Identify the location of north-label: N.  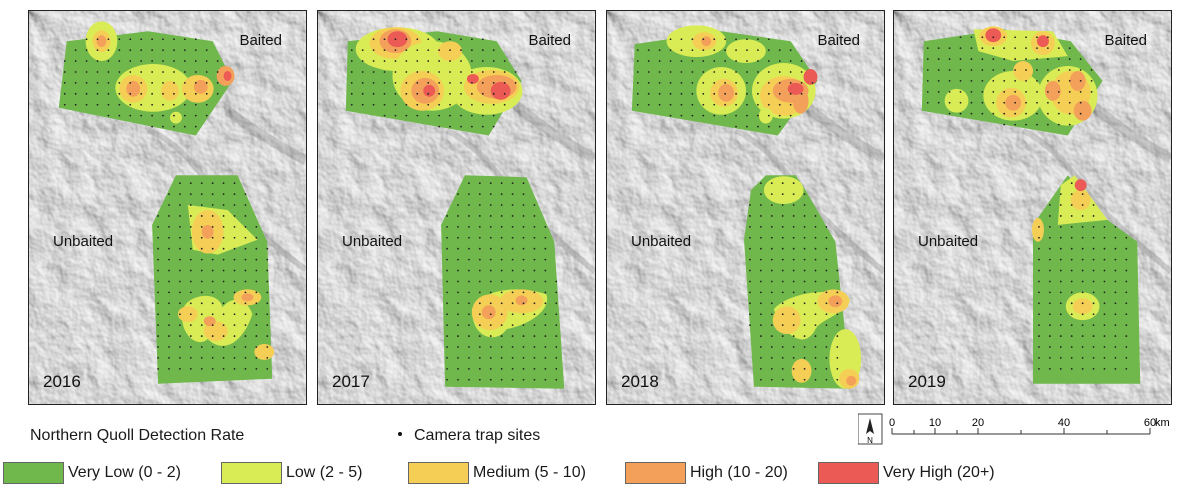
(870, 440).